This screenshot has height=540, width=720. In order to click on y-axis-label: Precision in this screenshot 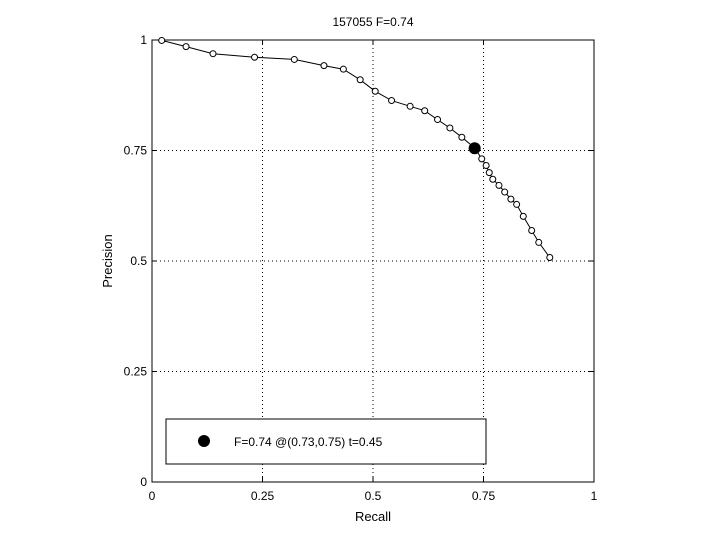, I will do `click(107, 260)`.